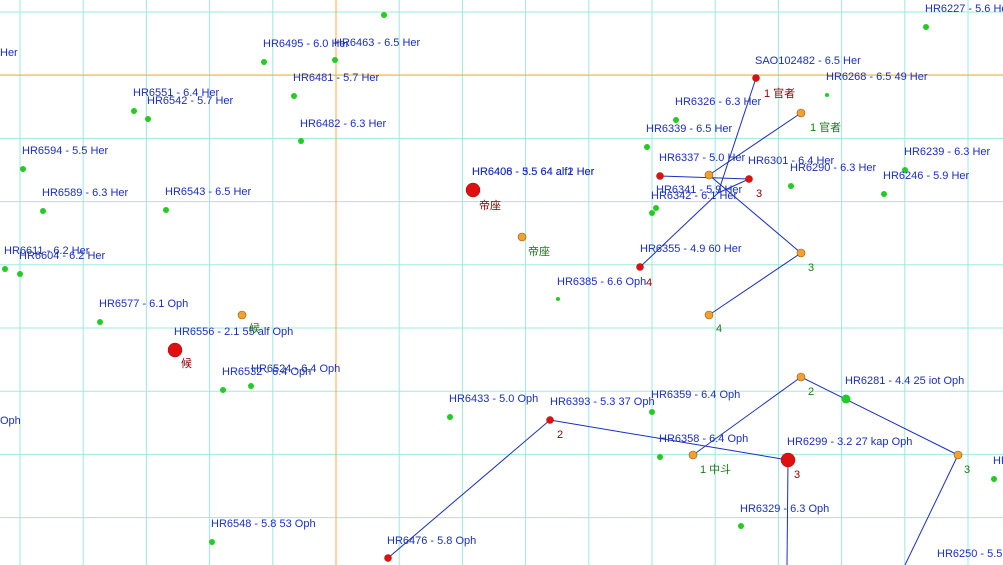 The image size is (1003, 565). I want to click on star-label: HR6341 - 5.9 Her, so click(699, 190).